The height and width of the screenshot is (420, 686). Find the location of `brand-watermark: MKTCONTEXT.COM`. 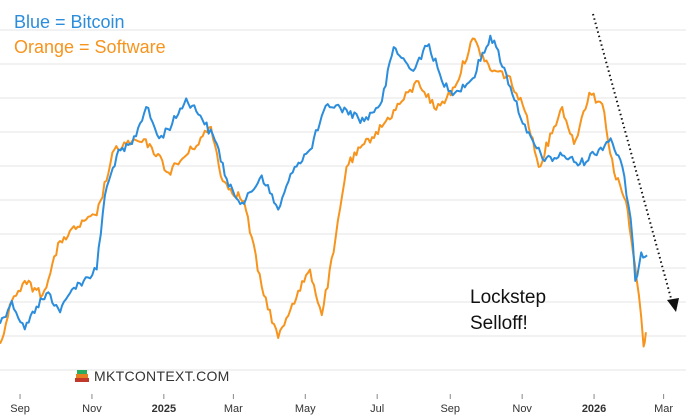

brand-watermark: MKTCONTEXT.COM is located at coordinates (152, 376).